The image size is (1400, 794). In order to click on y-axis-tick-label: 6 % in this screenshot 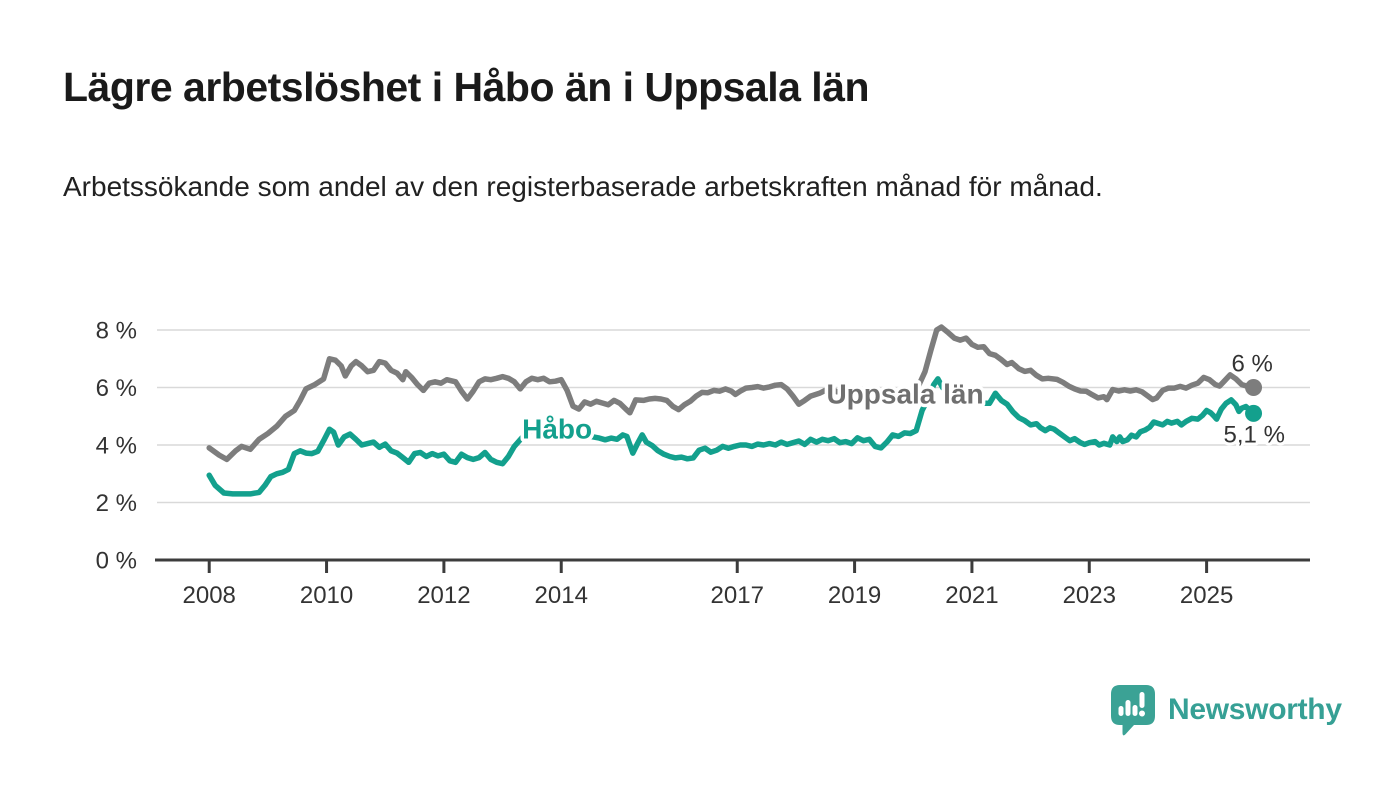, I will do `click(116, 388)`.